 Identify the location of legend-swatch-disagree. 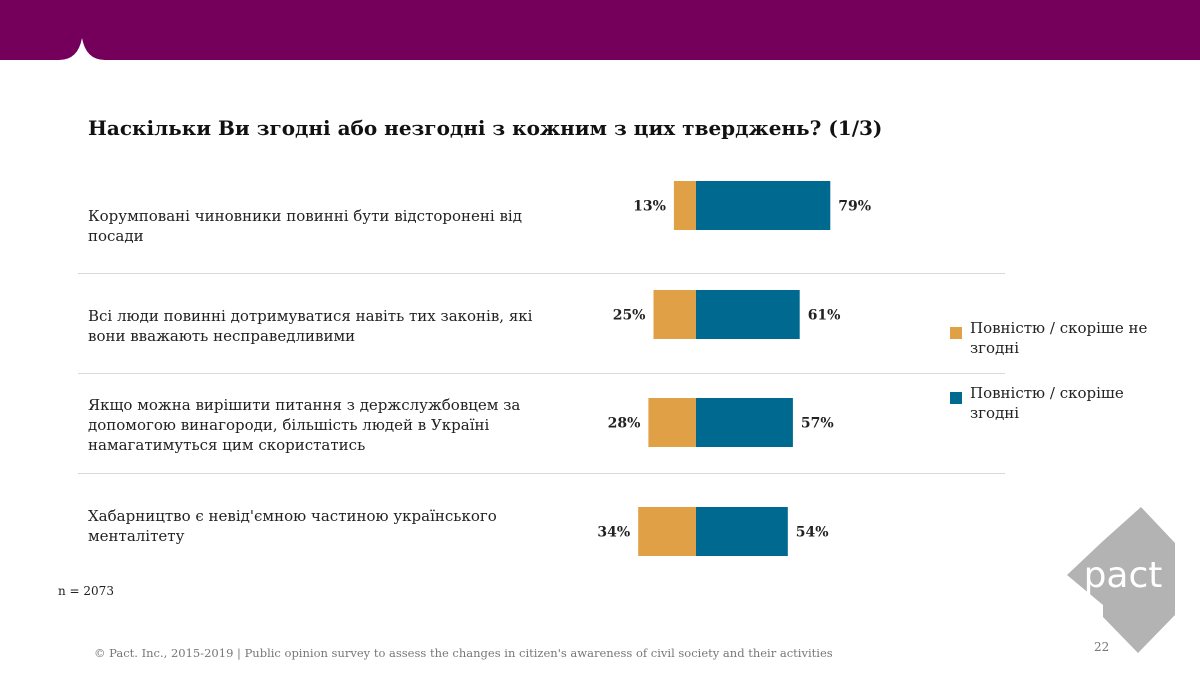
(956, 333).